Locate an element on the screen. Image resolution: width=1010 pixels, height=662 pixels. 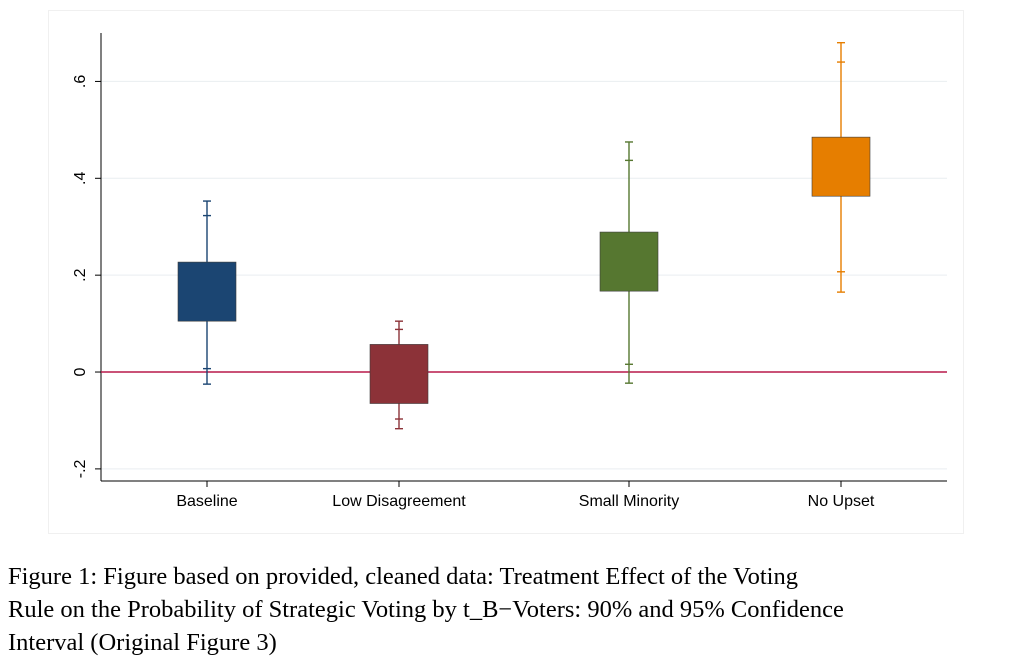
y-tick-label: .4 is located at coordinates (80, 178).